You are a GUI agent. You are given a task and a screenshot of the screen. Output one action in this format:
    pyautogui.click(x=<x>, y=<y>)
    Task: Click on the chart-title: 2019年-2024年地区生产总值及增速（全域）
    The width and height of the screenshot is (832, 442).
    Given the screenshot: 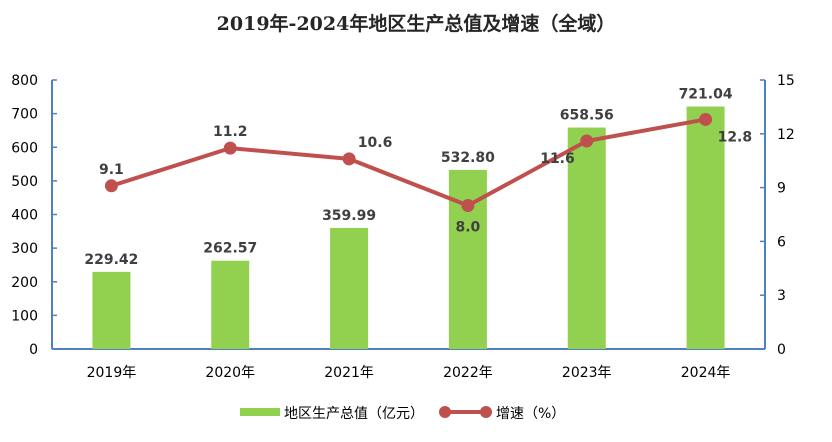 What is the action you would take?
    pyautogui.click(x=416, y=23)
    